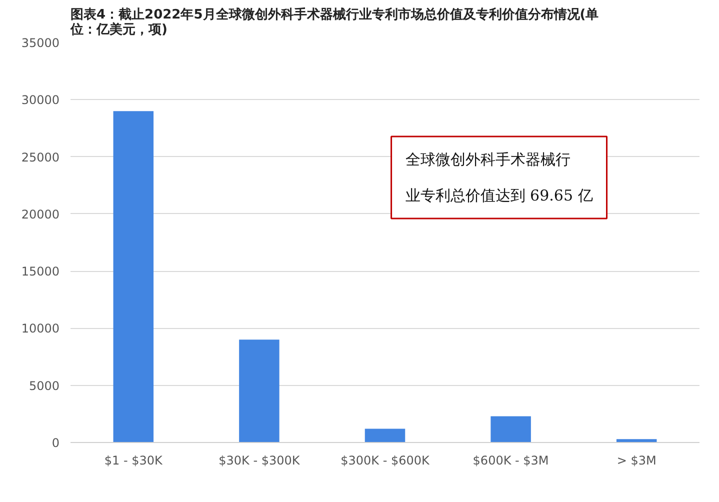  I want to click on y-tick-label: 25000, so click(40, 157).